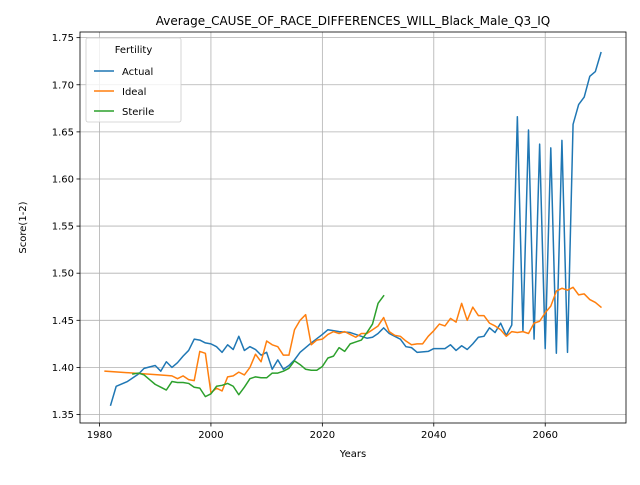 This screenshot has height=485, width=640. Describe the element at coordinates (63, 321) in the screenshot. I see `y-tick-label: 1.45` at that location.